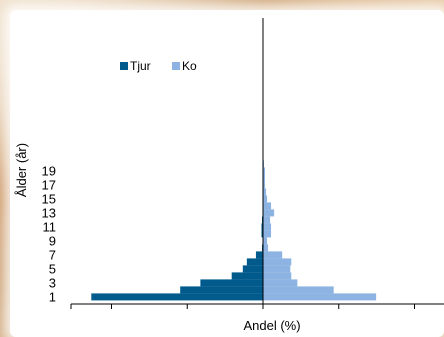  I want to click on legend: Tjur Ko, so click(158, 66).